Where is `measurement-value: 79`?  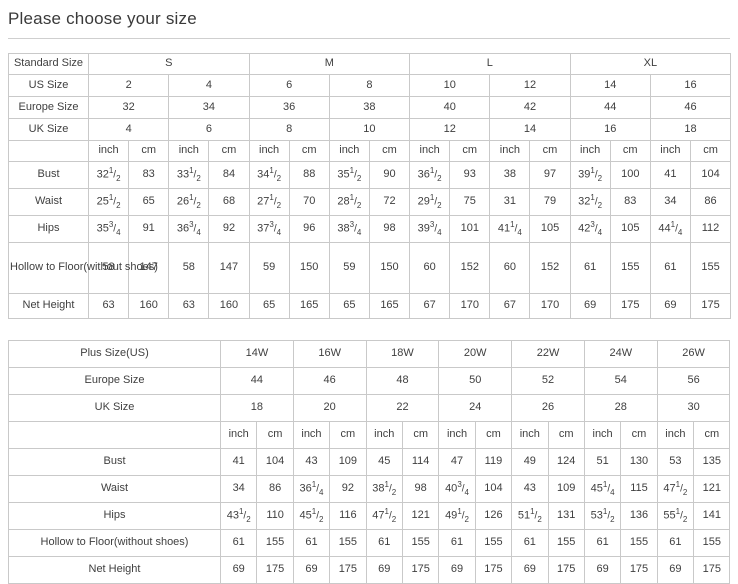 measurement-value: 79 is located at coordinates (550, 202).